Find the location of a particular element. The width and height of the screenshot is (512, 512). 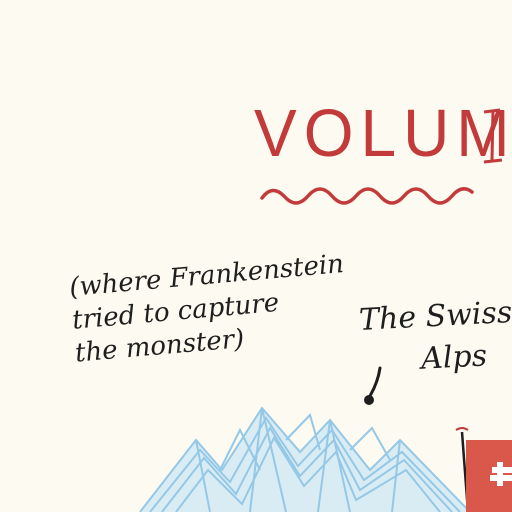

arrow-down-icon is located at coordinates (373, 385).